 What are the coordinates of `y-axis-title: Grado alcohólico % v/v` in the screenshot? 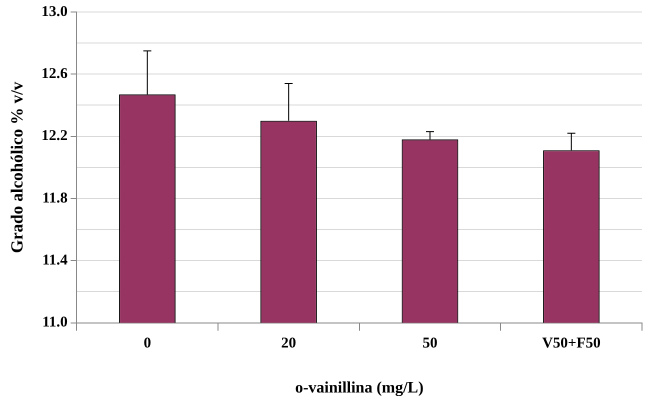 It's located at (17, 167).